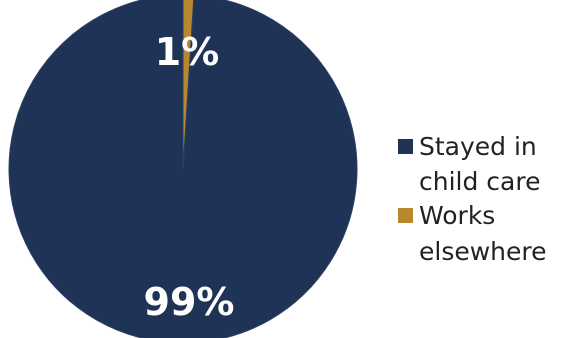  I want to click on data-label-stayed: 99%, so click(189, 302).